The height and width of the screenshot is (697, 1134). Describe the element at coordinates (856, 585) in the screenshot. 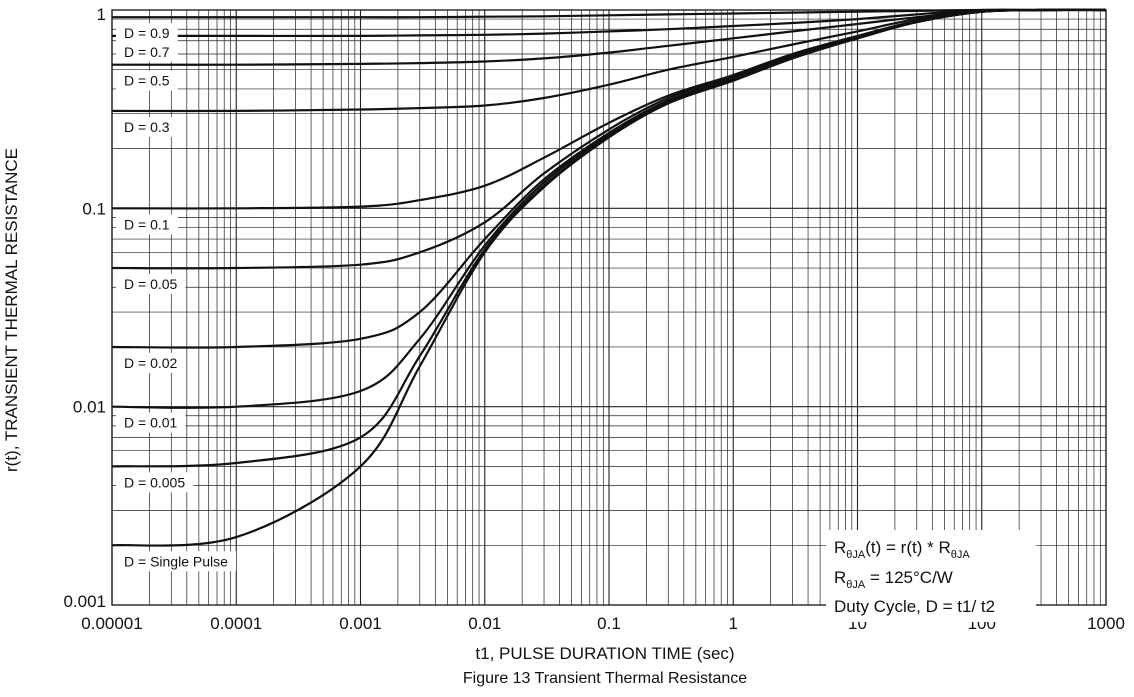

I see `rtheta-sub: θJA` at that location.